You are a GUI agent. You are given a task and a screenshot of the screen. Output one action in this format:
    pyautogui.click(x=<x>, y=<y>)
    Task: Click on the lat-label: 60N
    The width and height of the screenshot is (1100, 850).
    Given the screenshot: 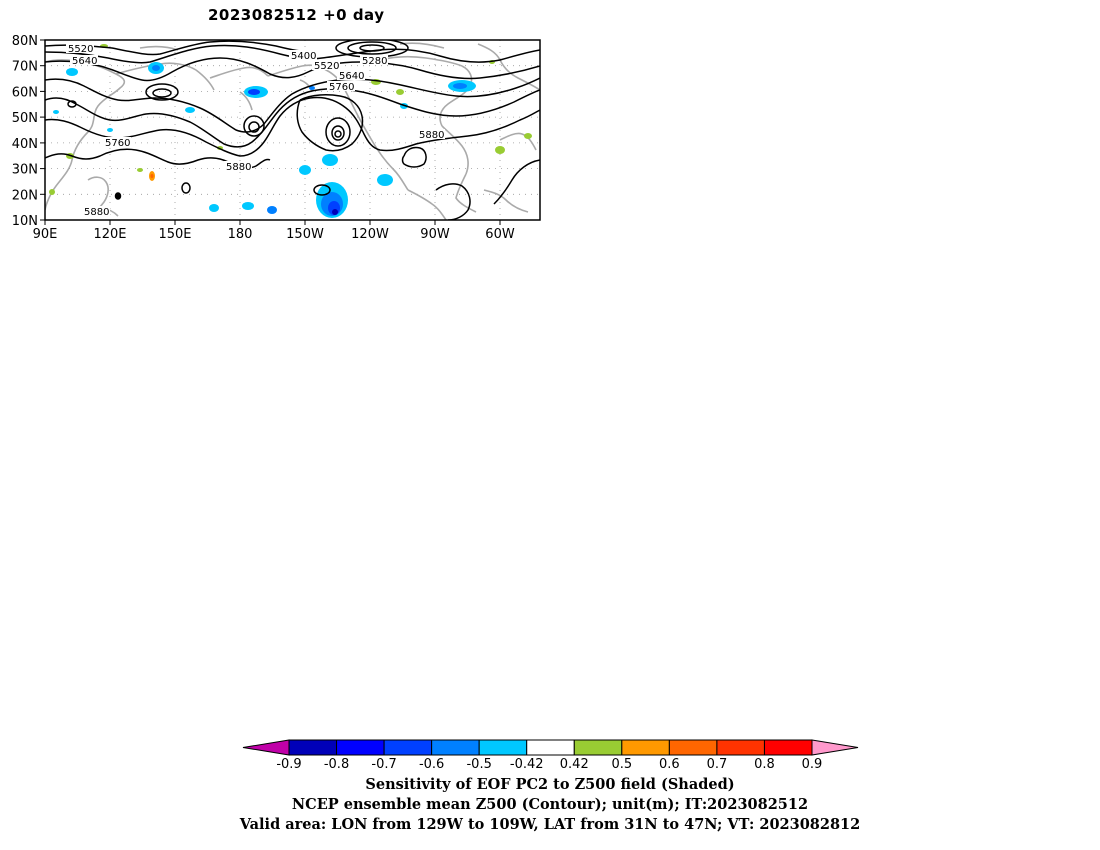 What is the action you would take?
    pyautogui.click(x=25, y=92)
    